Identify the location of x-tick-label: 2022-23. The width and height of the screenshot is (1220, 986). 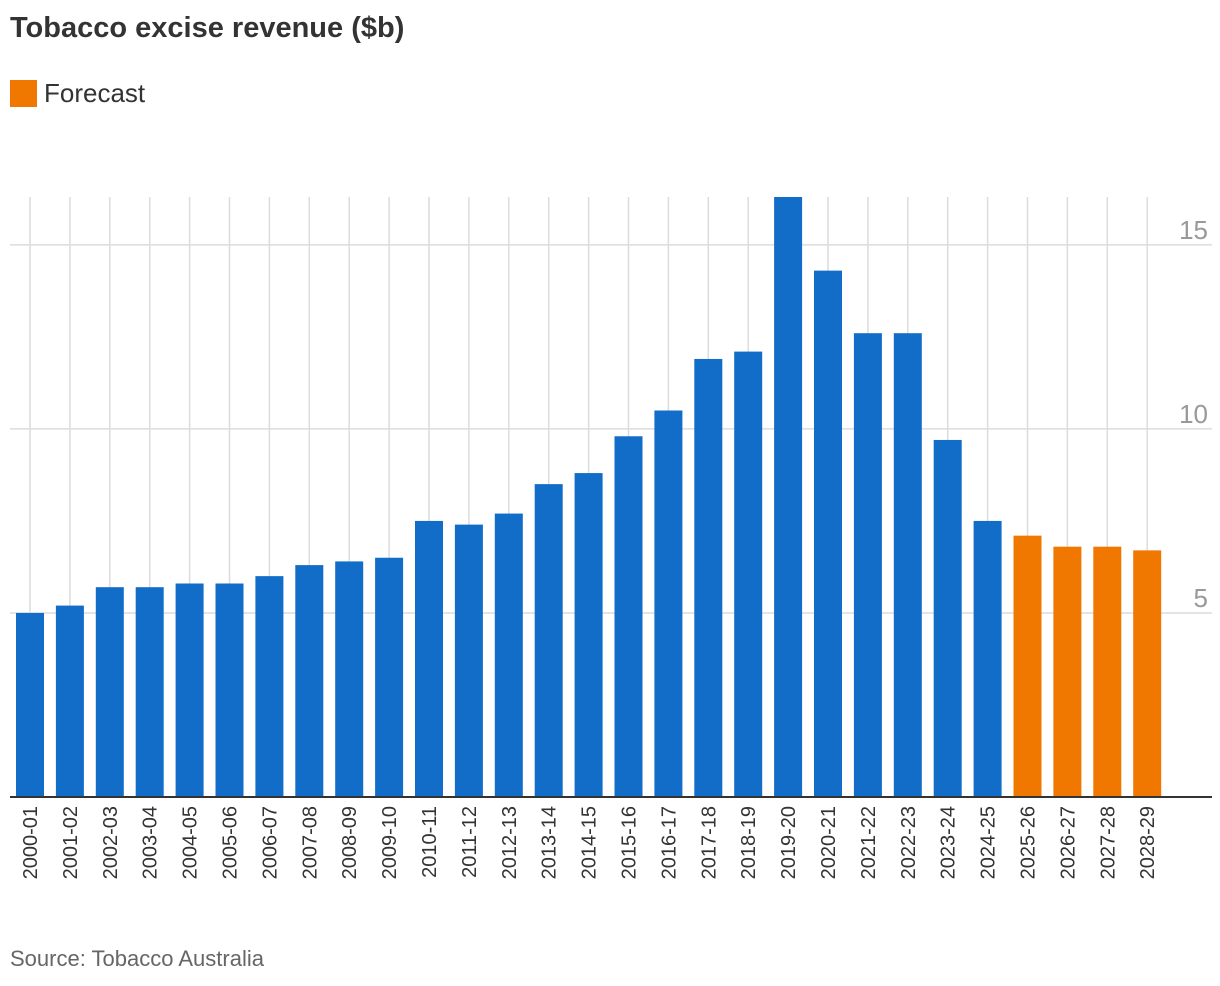
(909, 842).